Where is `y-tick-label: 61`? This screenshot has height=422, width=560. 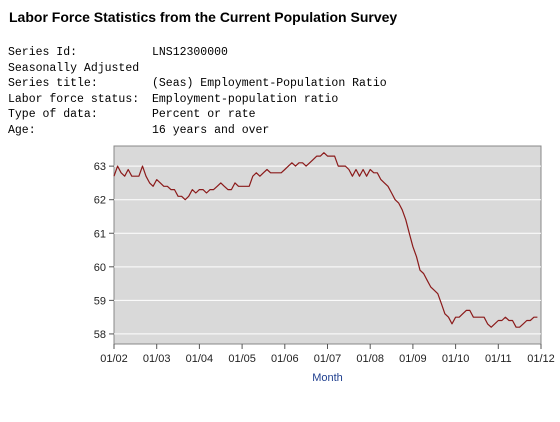 y-tick-label: 61 is located at coordinates (100, 234).